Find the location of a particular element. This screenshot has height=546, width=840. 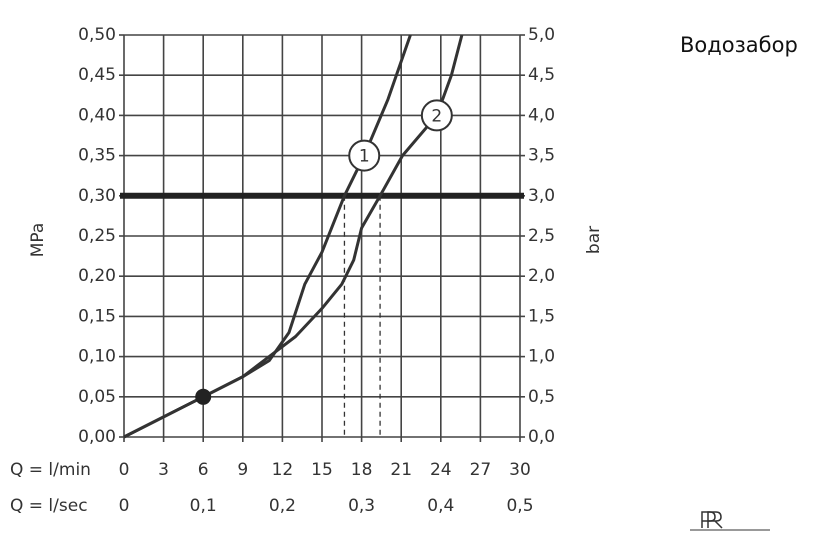

y-tick-label: 0,35 is located at coordinates (97, 156).